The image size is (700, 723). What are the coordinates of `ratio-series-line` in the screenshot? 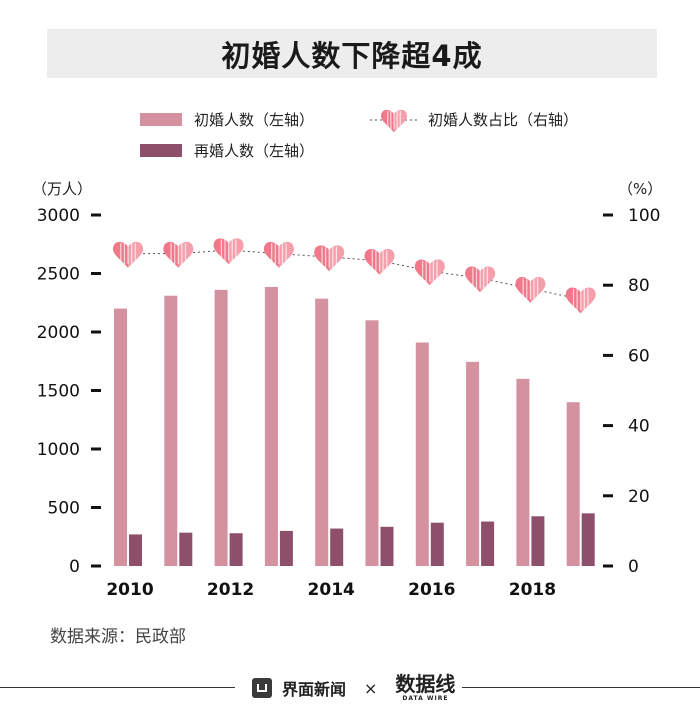 It's located at (354, 274).